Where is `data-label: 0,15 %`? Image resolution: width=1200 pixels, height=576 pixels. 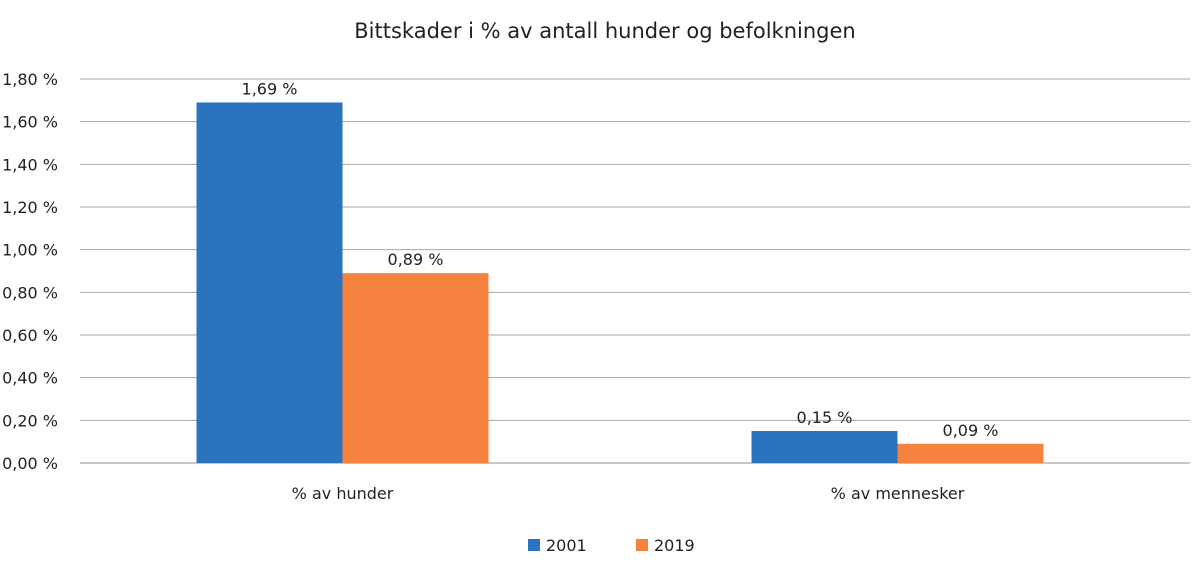 data-label: 0,15 % is located at coordinates (825, 417).